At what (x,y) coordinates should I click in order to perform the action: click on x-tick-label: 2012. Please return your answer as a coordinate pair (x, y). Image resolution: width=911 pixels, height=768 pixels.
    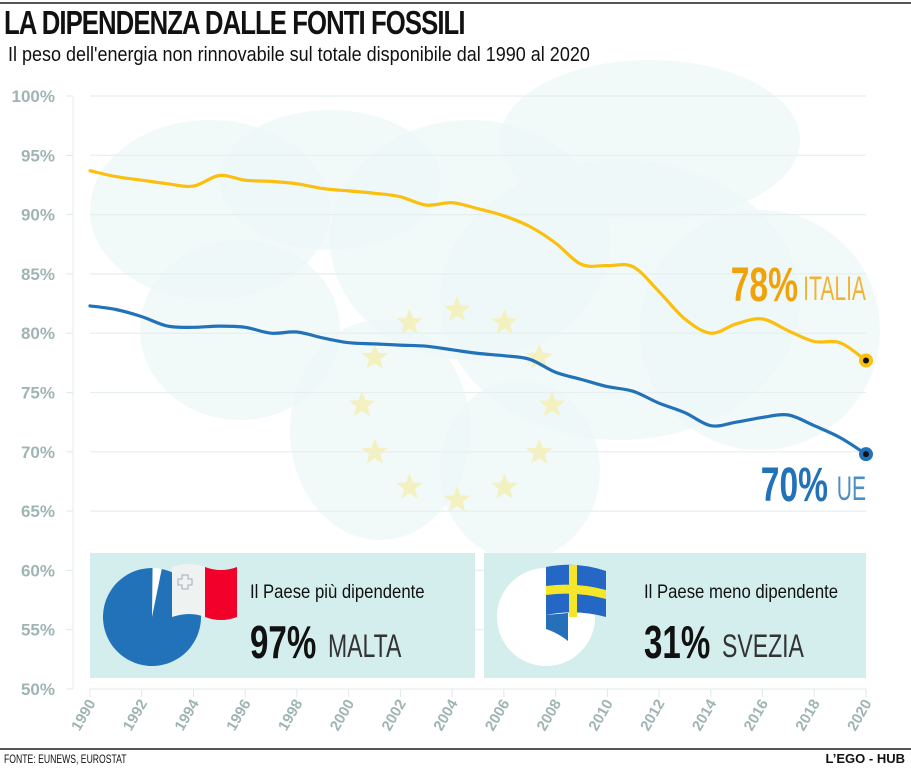
    Looking at the image, I should click on (652, 715).